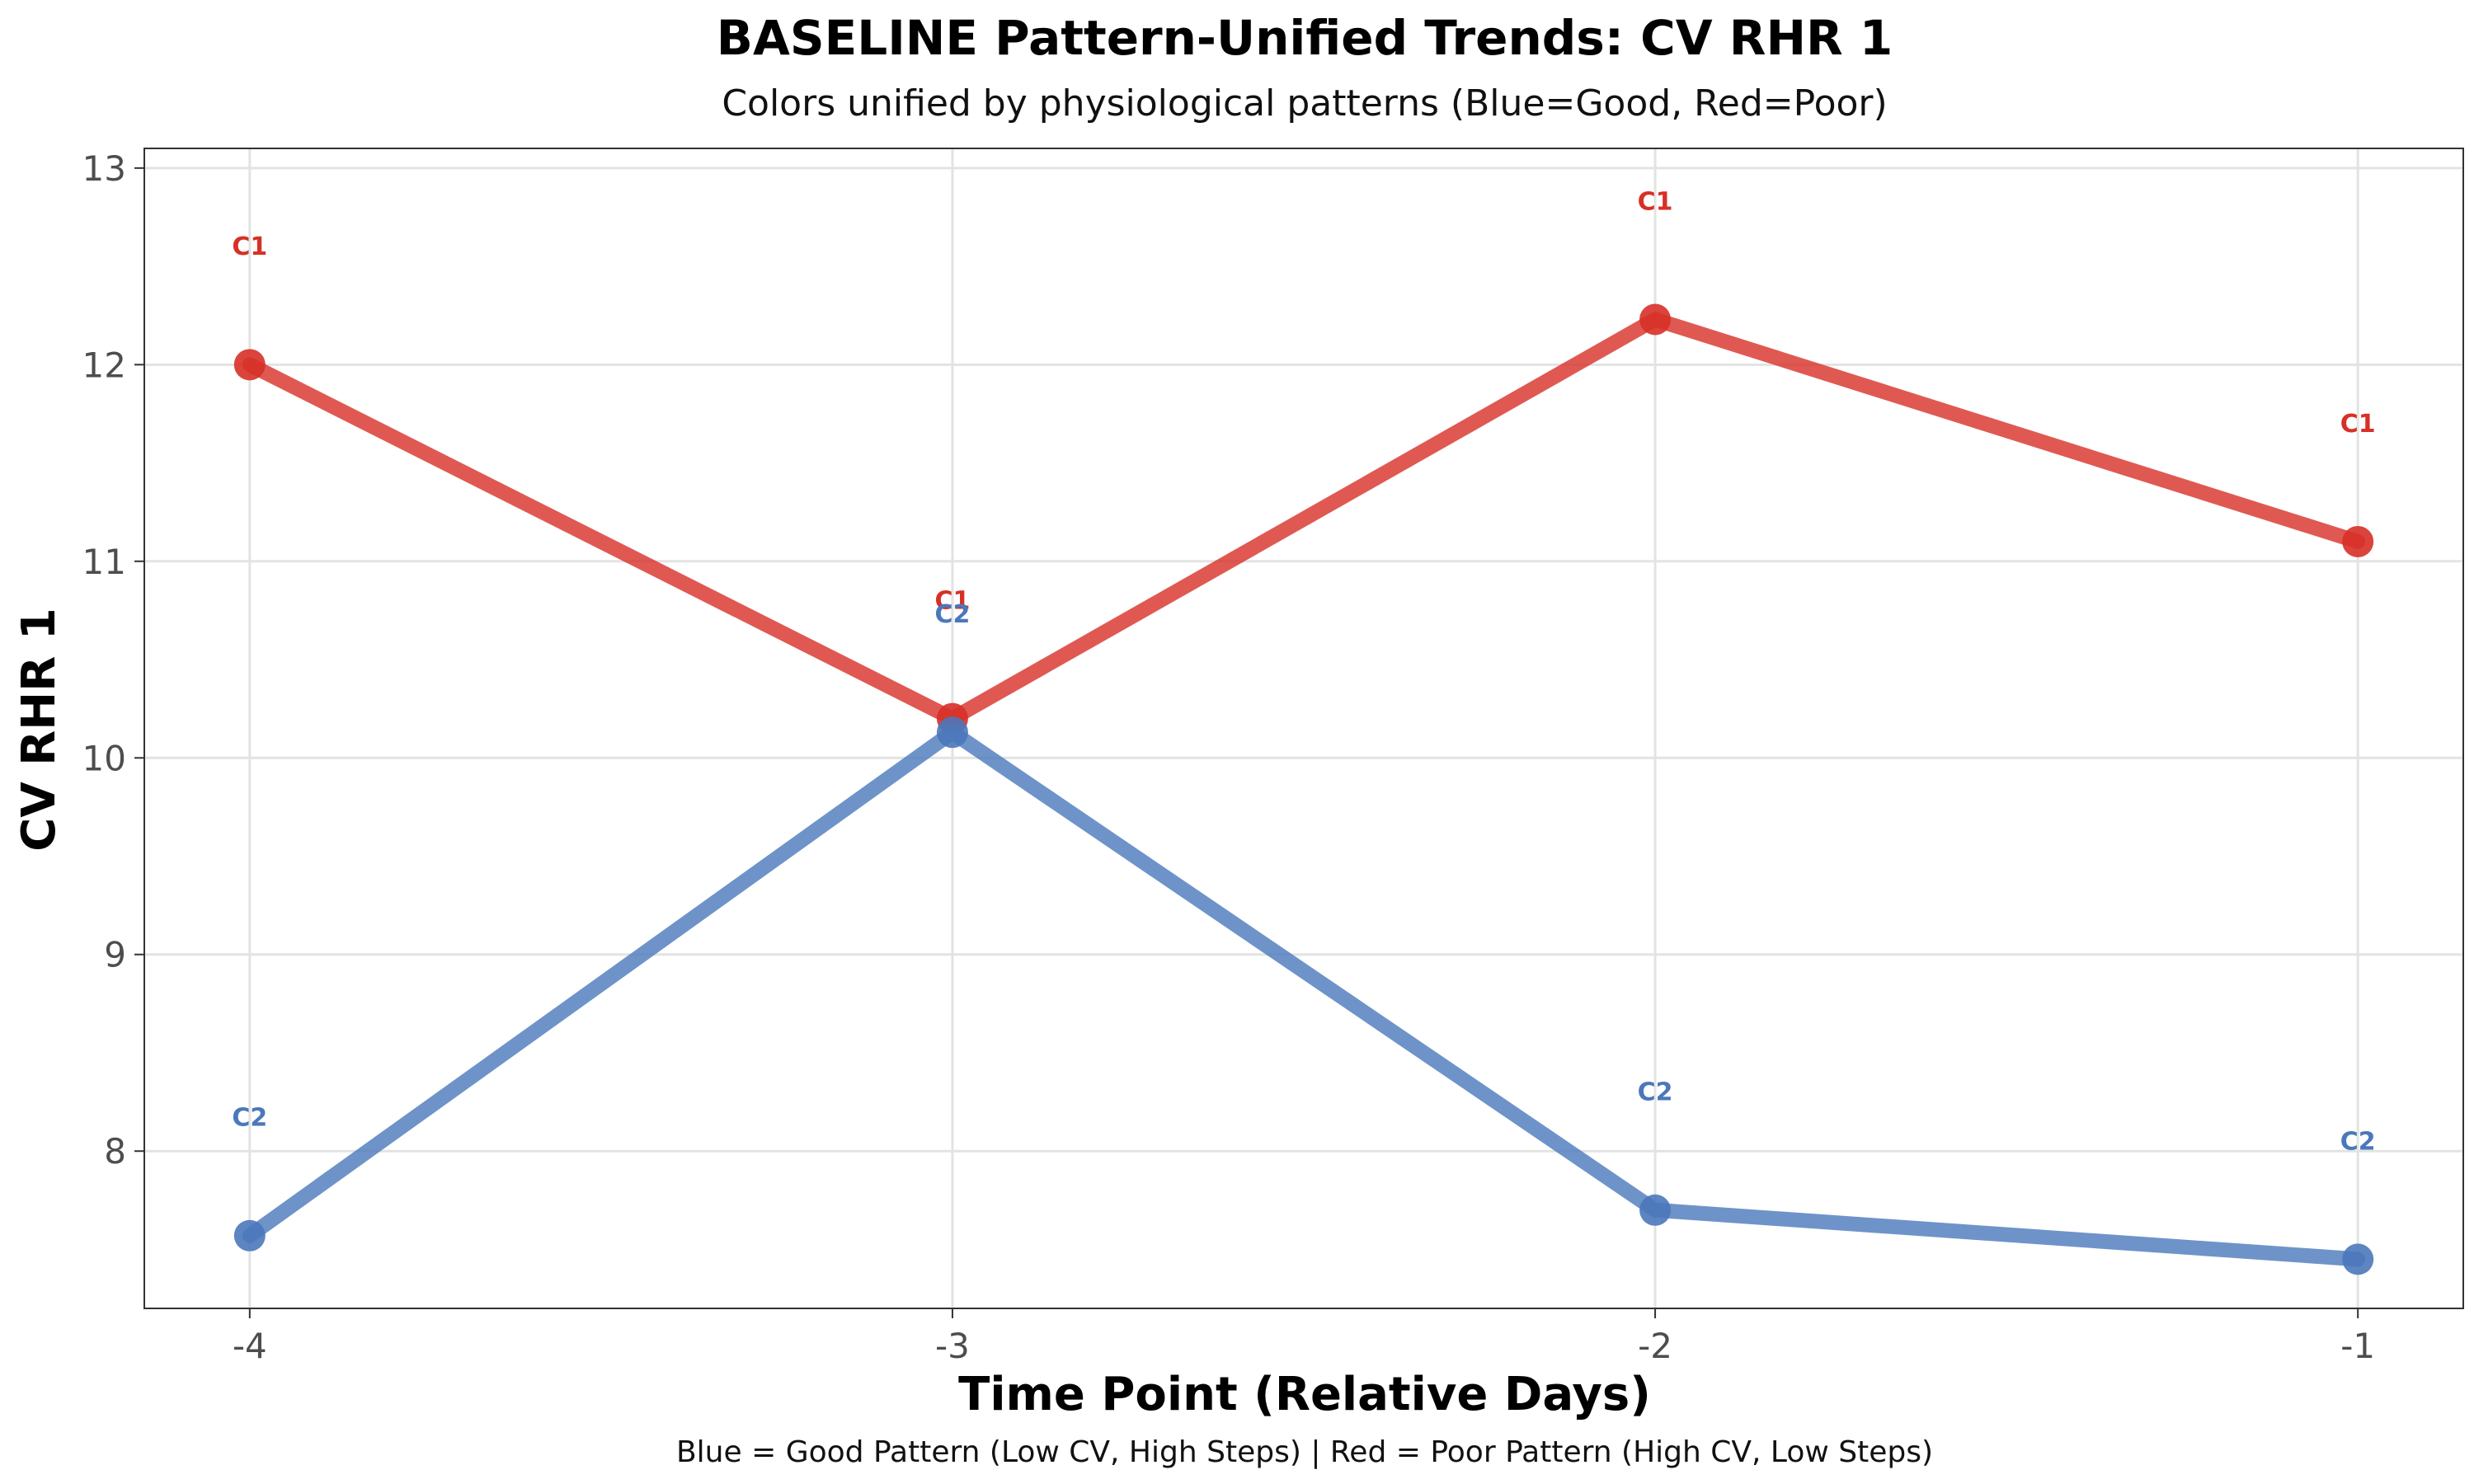 This screenshot has width=2474, height=1484. What do you see at coordinates (952, 1346) in the screenshot?
I see `x-tick-label: -3` at bounding box center [952, 1346].